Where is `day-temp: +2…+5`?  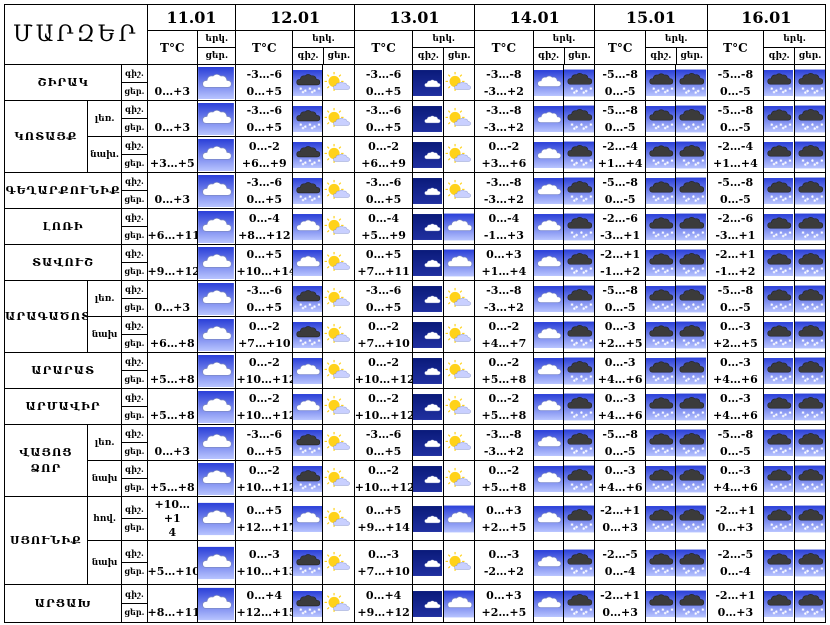
day-temp: +2…+5 is located at coordinates (504, 612).